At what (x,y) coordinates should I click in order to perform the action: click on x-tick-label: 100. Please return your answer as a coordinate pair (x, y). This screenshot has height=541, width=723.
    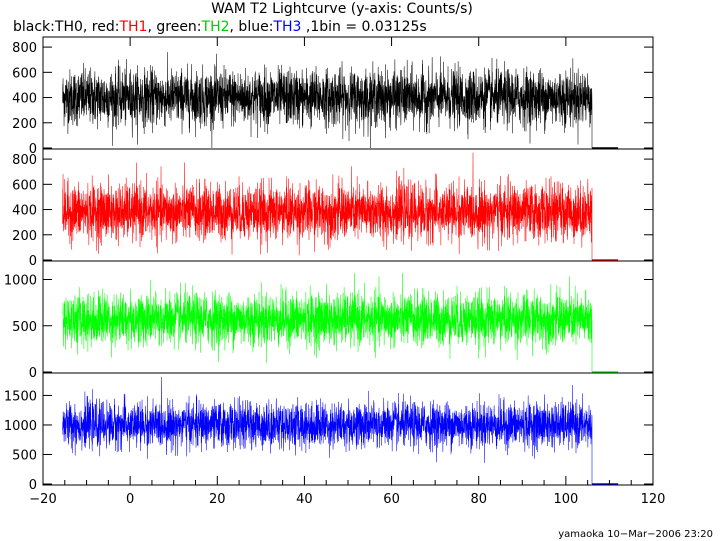
    Looking at the image, I should click on (565, 499).